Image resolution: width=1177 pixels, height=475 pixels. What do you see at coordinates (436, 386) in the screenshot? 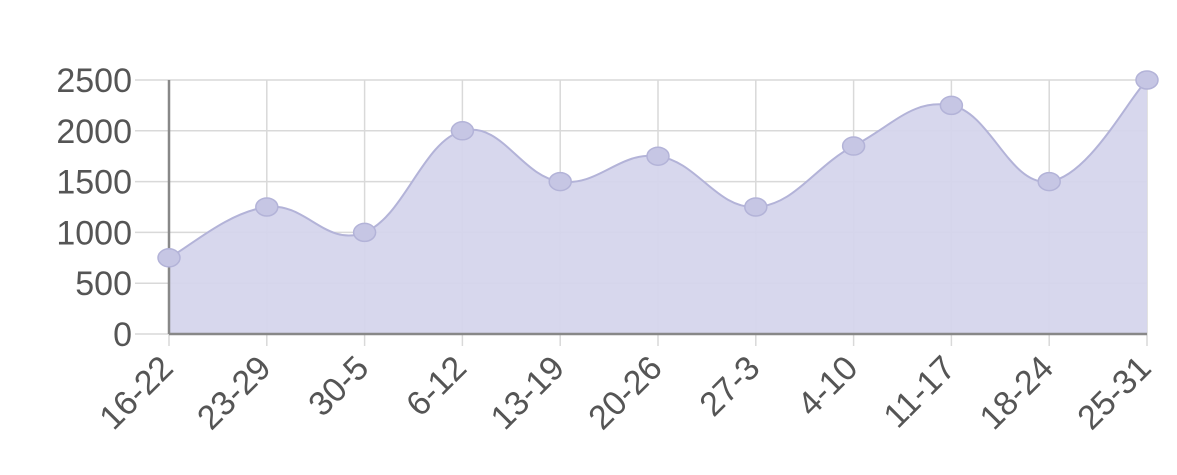
I see `x-tick-label: 6-12` at bounding box center [436, 386].